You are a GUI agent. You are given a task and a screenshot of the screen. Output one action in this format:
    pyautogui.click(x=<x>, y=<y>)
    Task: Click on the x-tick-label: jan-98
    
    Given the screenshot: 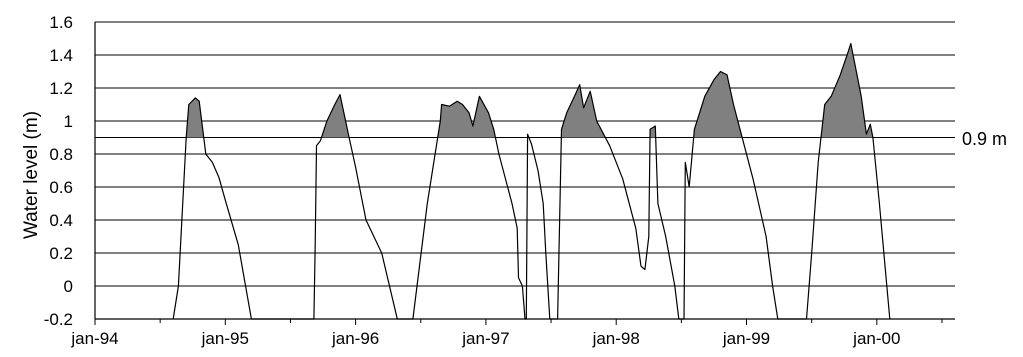 What is the action you would take?
    pyautogui.click(x=616, y=338)
    